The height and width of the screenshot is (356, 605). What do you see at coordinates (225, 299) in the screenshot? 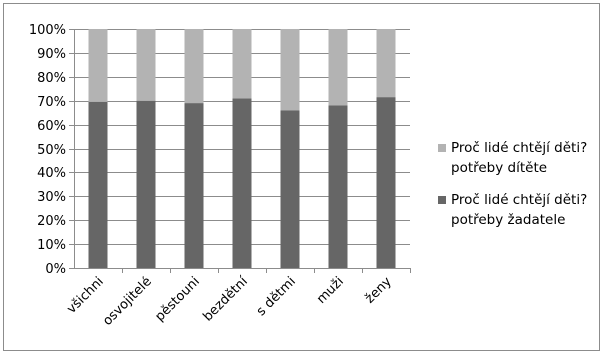
I see `x-tick-label: bezdětní` at bounding box center [225, 299].